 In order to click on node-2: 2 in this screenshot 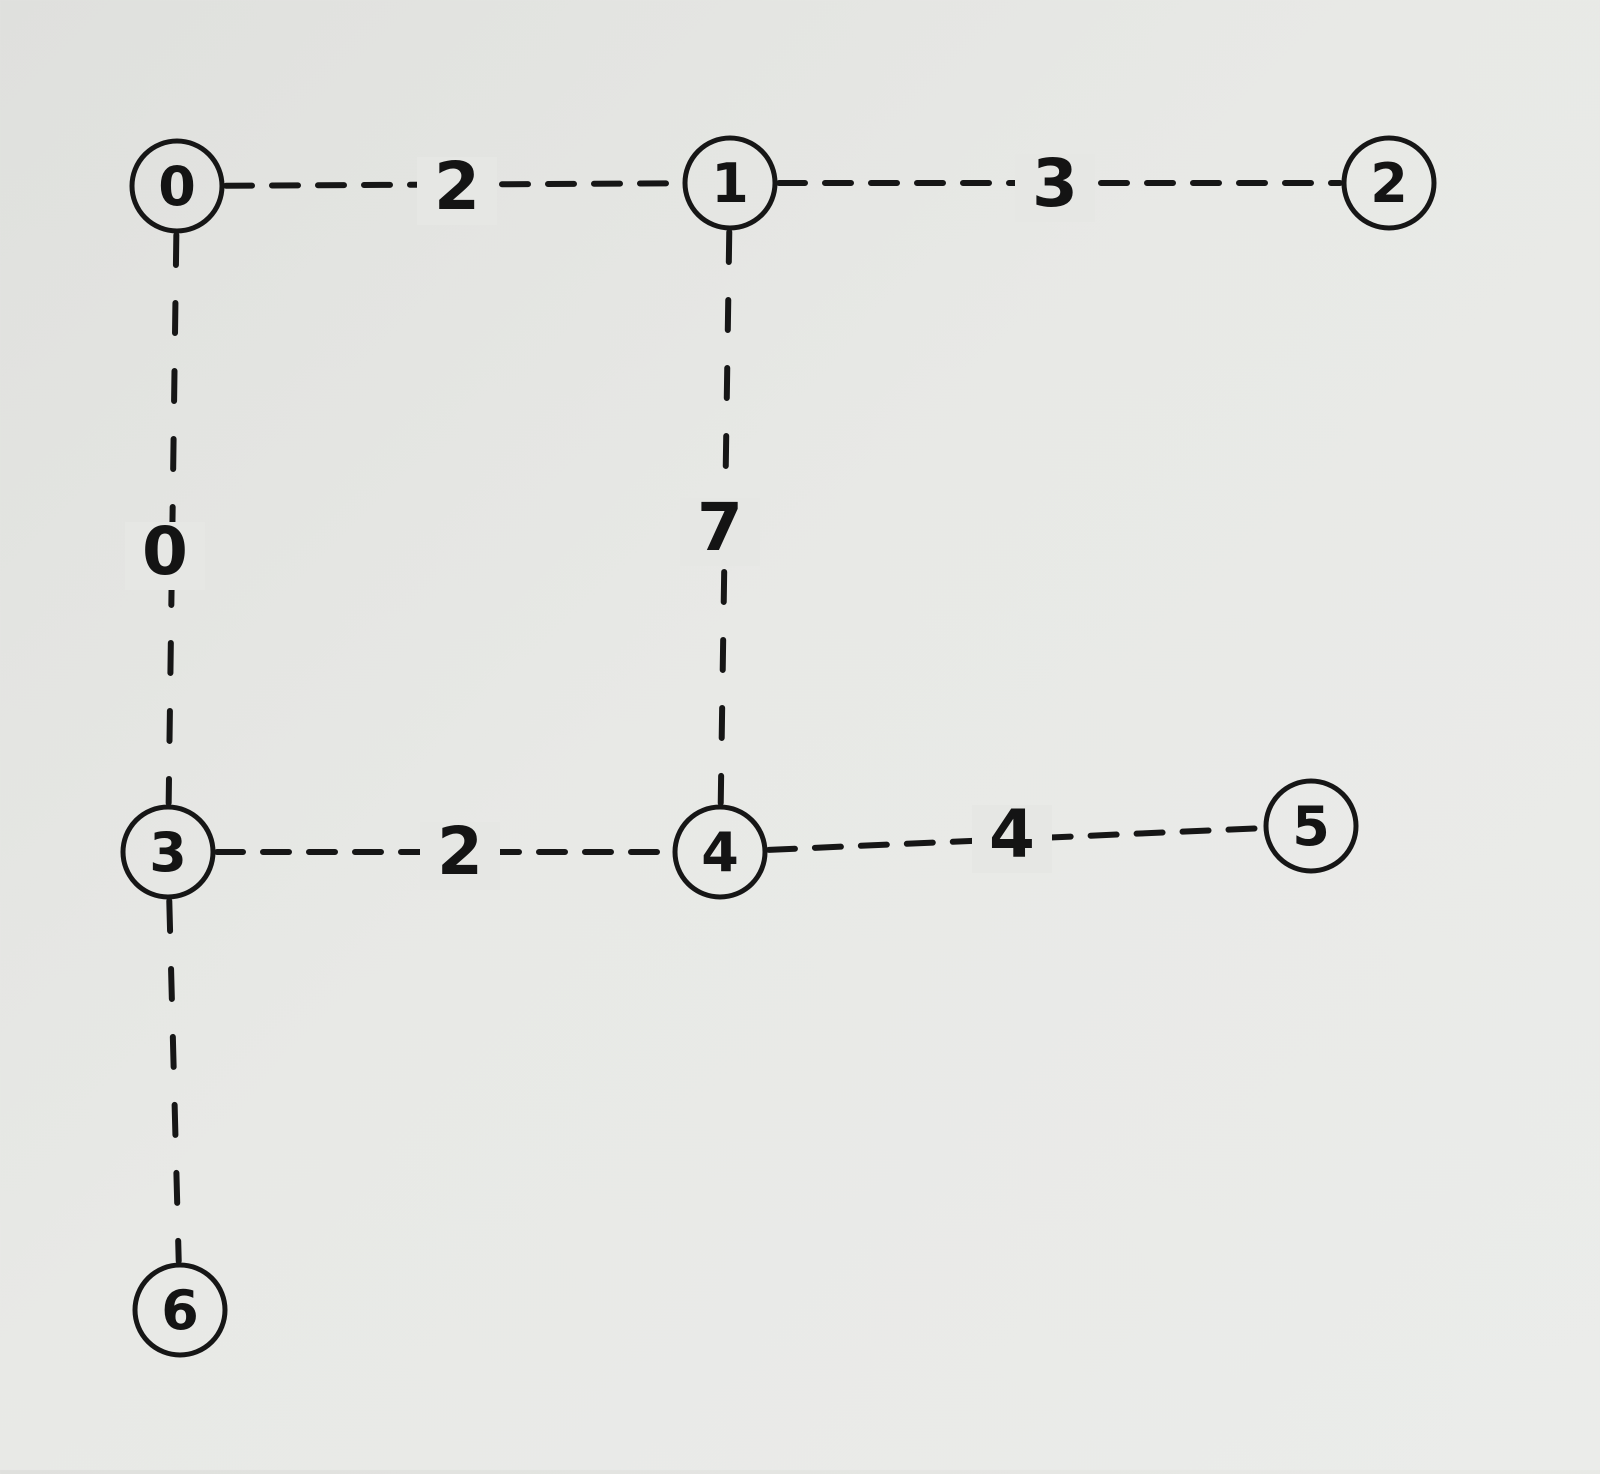, I will do `click(1389, 183)`.